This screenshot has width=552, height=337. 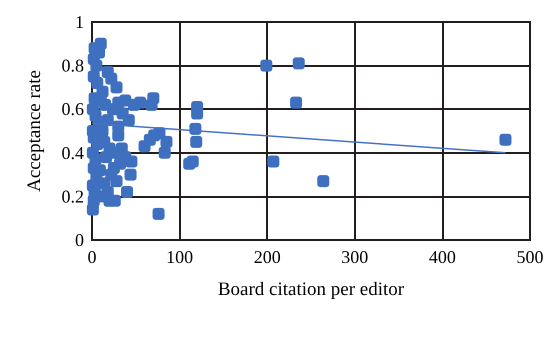 I want to click on x-tick-label: 300, so click(x=354, y=257).